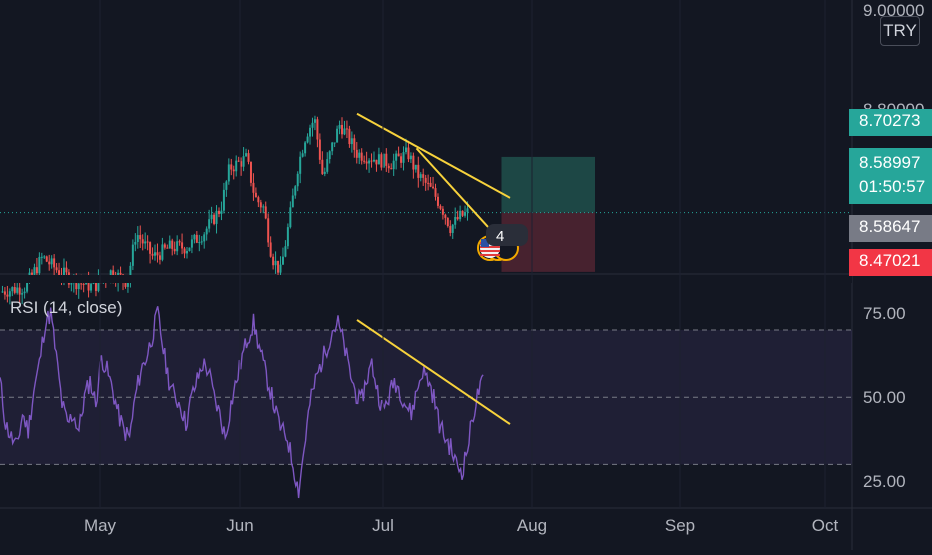 The height and width of the screenshot is (555, 932). Describe the element at coordinates (892, 186) in the screenshot. I see `countdown-timer: 01:50:57` at that location.